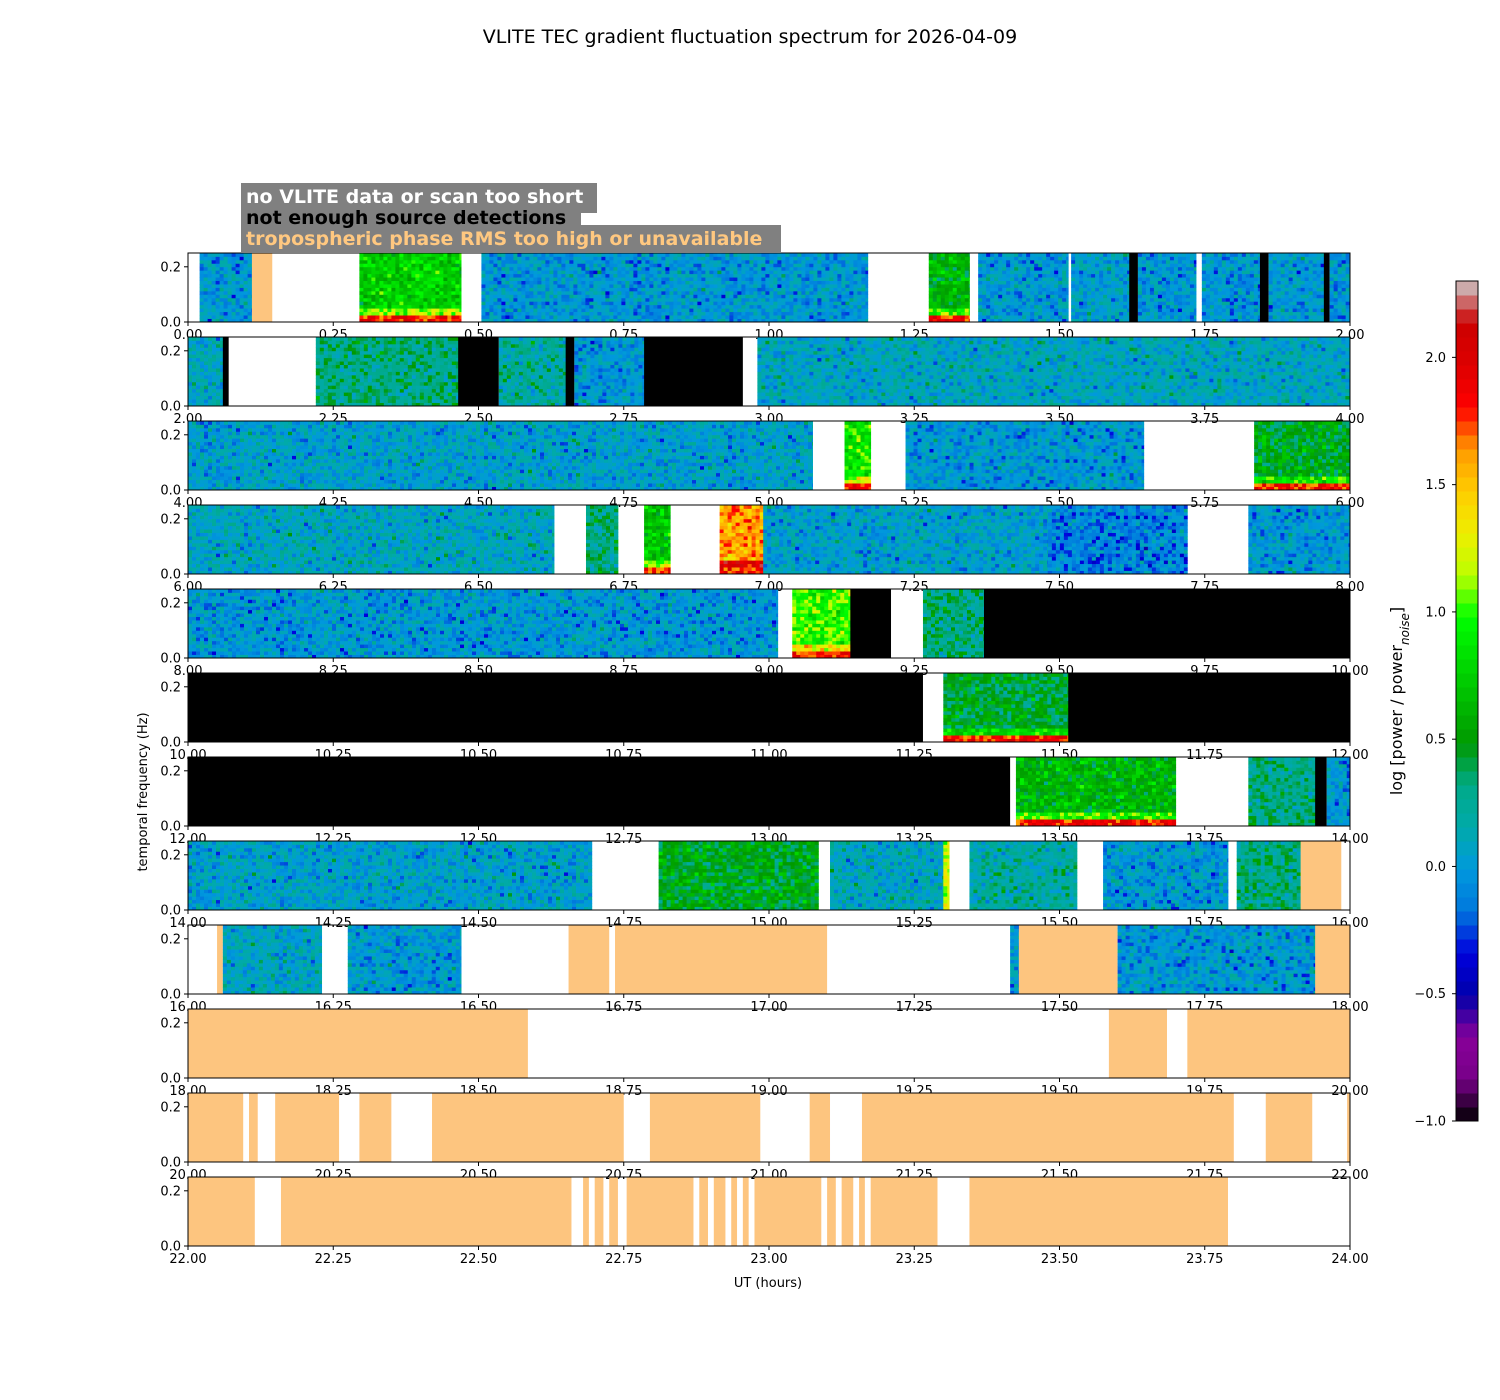  What do you see at coordinates (1430, 1122) in the screenshot?
I see `colorbar-tick-label: −1.0` at bounding box center [1430, 1122].